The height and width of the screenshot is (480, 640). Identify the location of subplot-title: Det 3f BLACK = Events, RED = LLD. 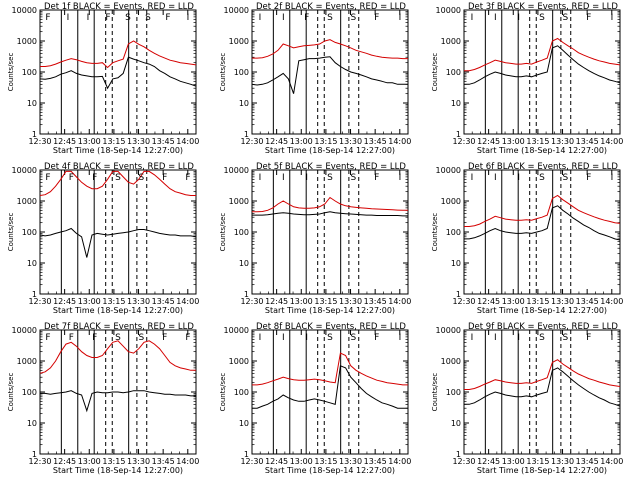
(543, 7).